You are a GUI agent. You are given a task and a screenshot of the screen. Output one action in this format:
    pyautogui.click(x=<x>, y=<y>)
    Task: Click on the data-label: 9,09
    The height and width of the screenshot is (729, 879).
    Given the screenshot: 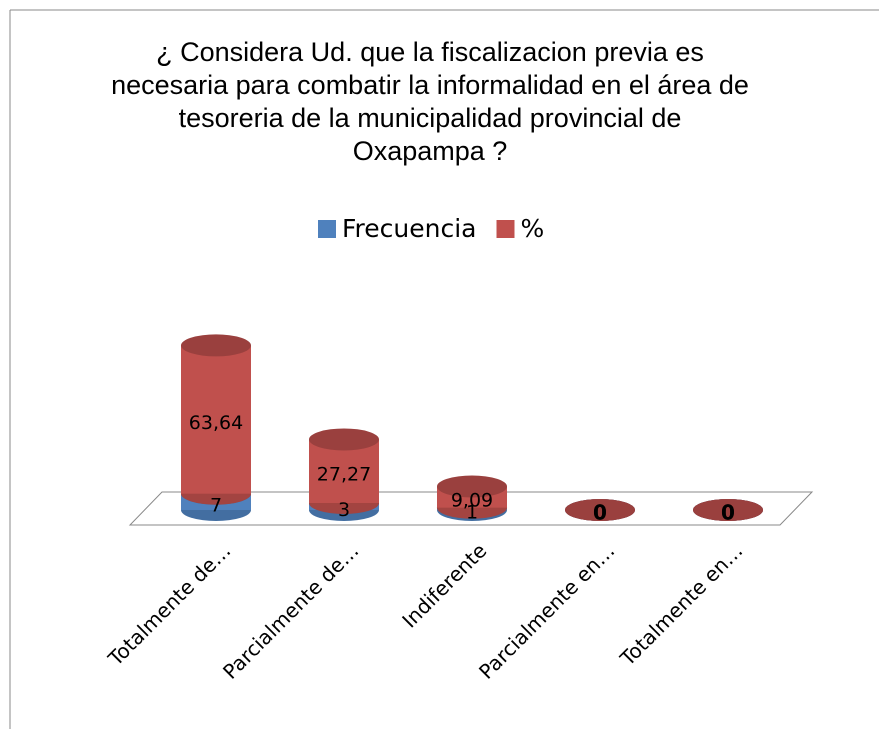 What is the action you would take?
    pyautogui.click(x=472, y=501)
    